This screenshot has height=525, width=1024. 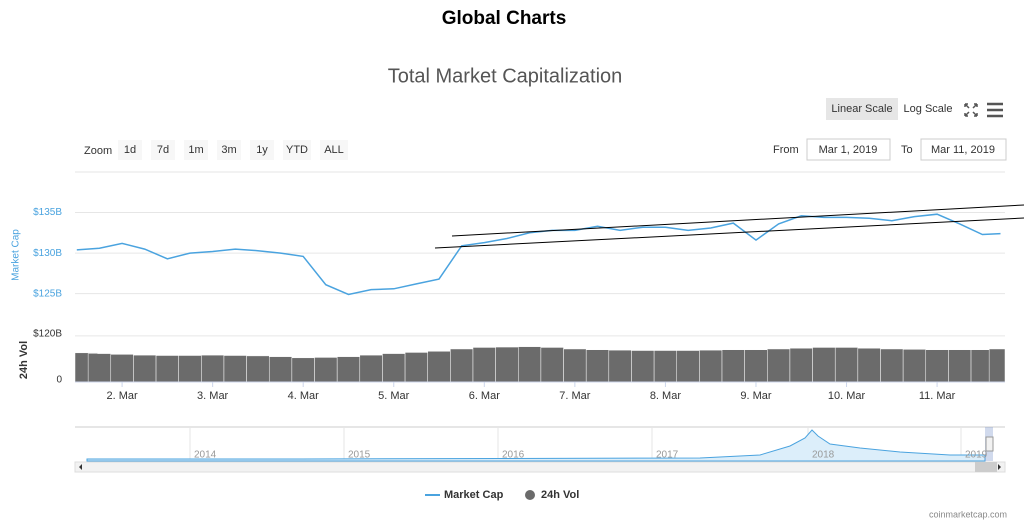 I want to click on navigator-label: 2015, so click(x=359, y=455).